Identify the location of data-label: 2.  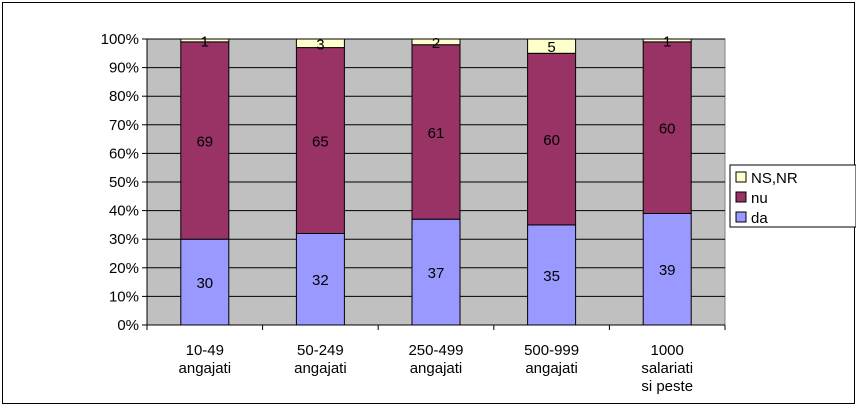
(436, 43).